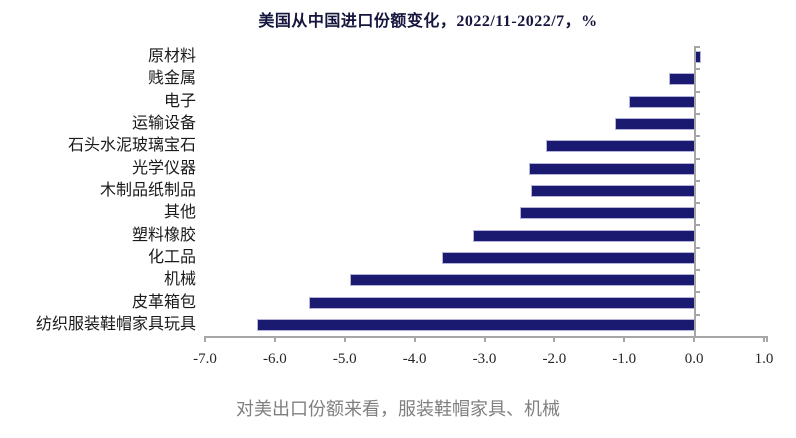 This screenshot has height=438, width=796. What do you see at coordinates (764, 359) in the screenshot?
I see `x-tick-label: 1.0` at bounding box center [764, 359].